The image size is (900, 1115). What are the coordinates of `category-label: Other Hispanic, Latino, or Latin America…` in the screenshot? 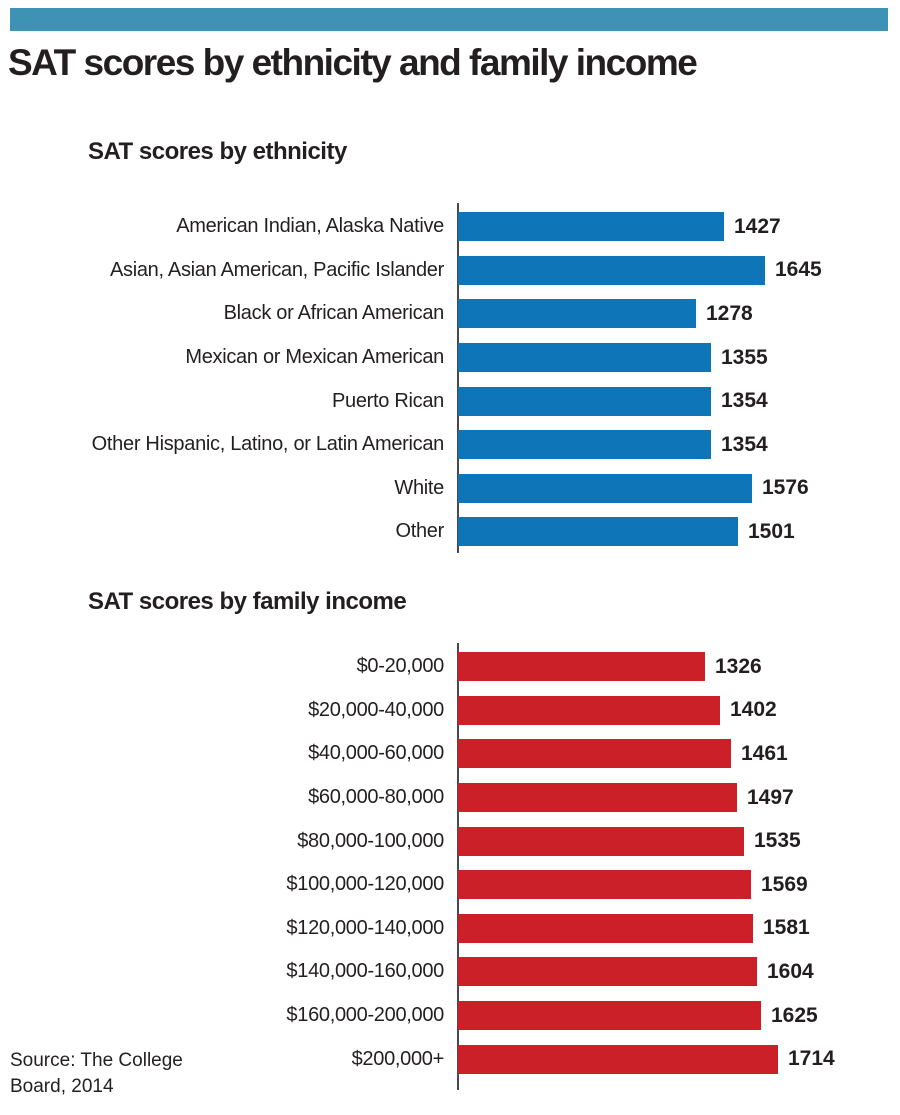 It's located at (268, 444).